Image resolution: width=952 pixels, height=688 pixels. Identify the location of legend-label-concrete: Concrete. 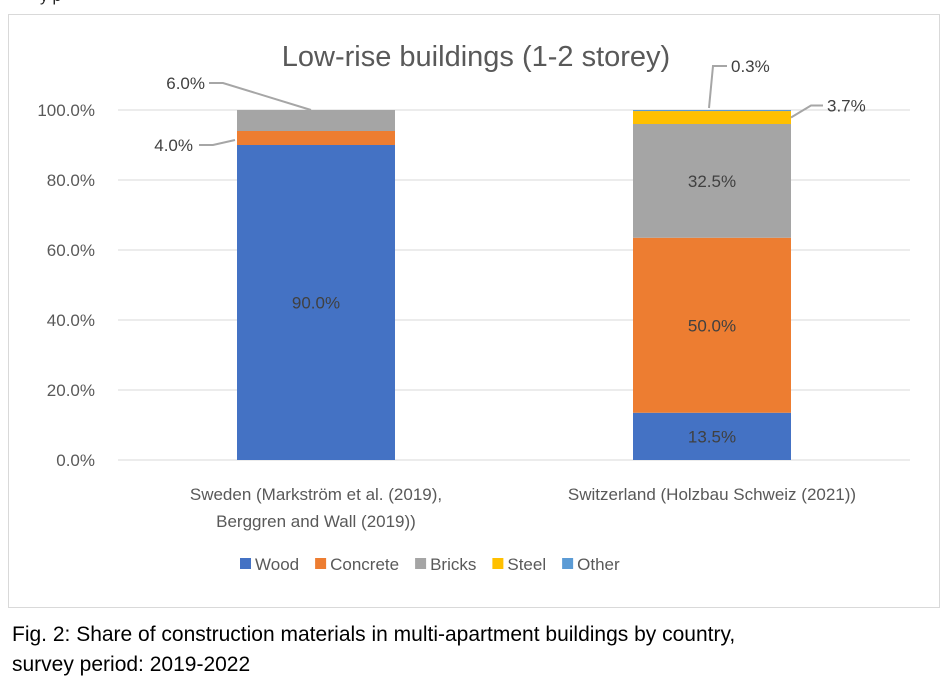
(364, 564).